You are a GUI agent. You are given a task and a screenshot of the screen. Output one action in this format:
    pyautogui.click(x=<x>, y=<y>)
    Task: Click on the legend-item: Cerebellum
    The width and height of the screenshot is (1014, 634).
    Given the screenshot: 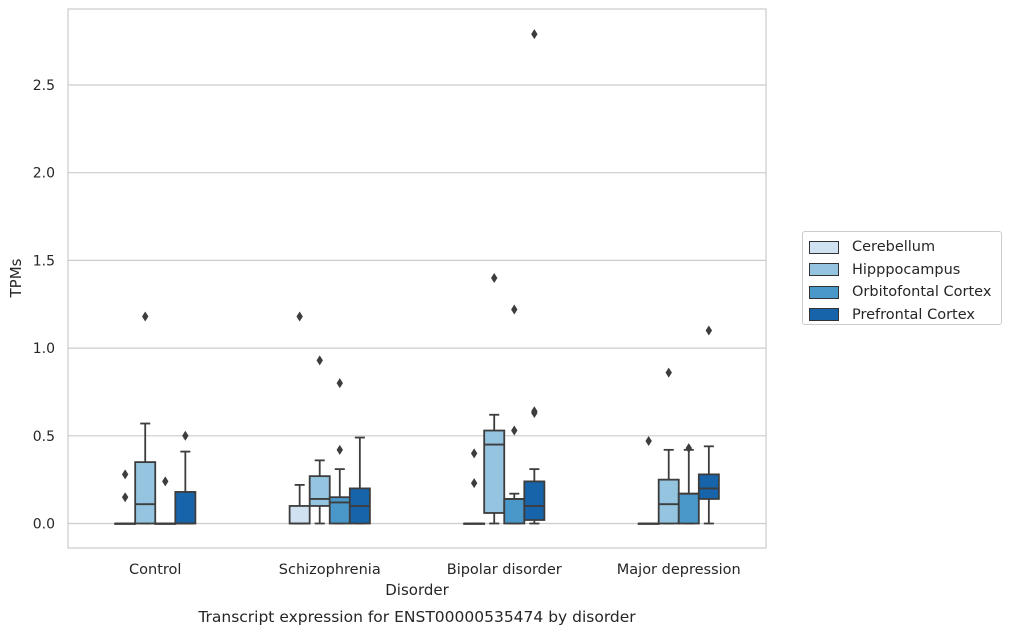 What is the action you would take?
    pyautogui.click(x=905, y=247)
    